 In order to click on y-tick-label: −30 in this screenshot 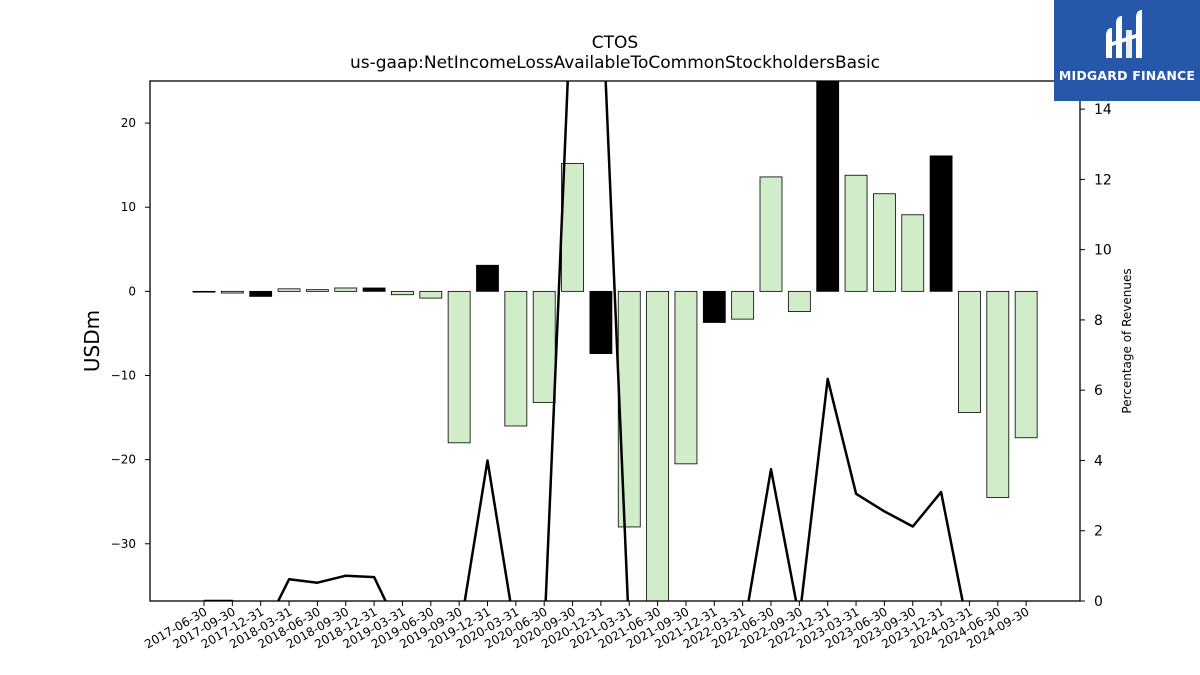, I will do `click(123, 544)`.